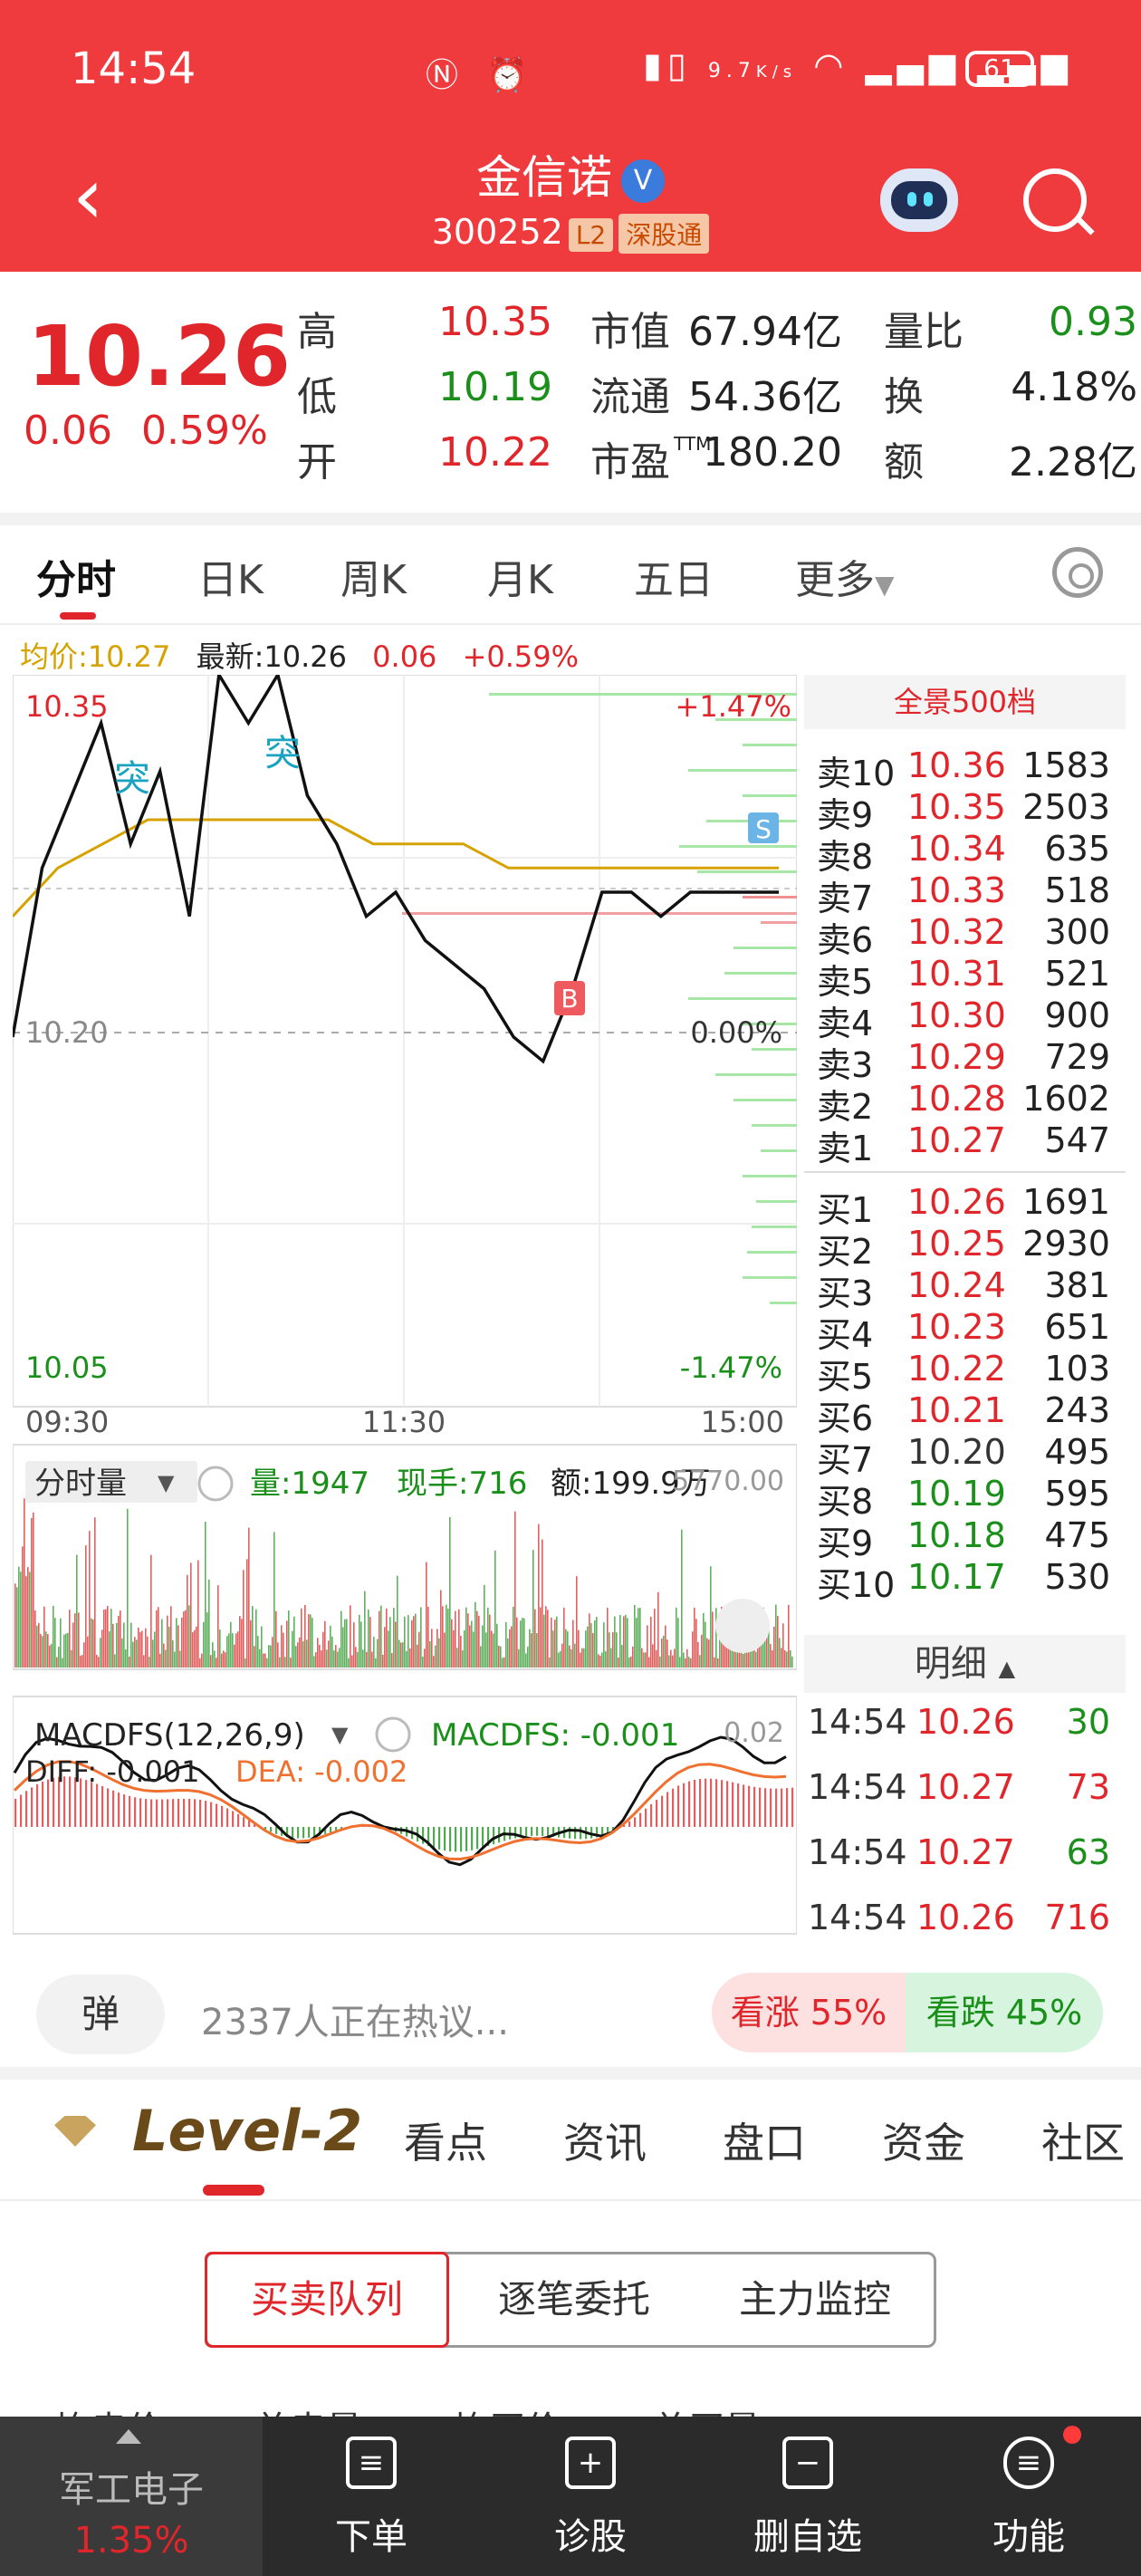  What do you see at coordinates (971, 1539) in the screenshot?
I see `buy-level-row: 买9 10.18 475` at bounding box center [971, 1539].